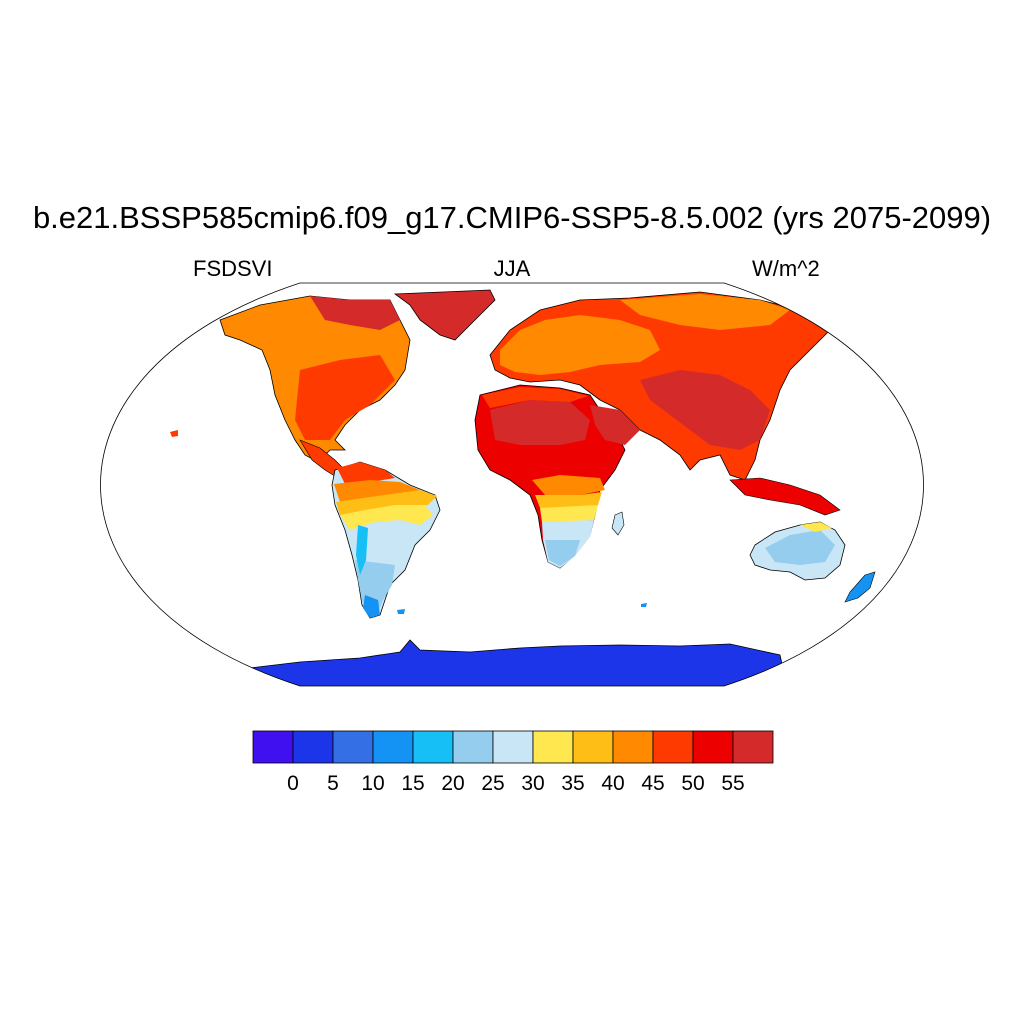 This screenshot has height=1024, width=1024. I want to click on colorbar, so click(513, 747).